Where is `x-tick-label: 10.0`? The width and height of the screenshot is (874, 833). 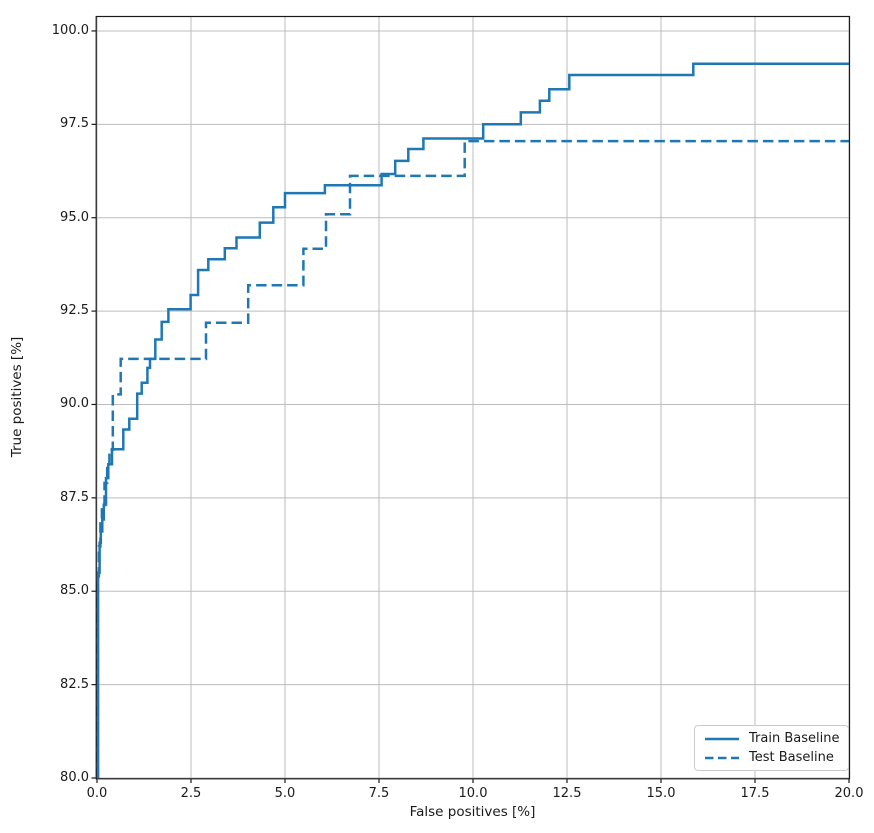
x-tick-label: 10.0 is located at coordinates (473, 793).